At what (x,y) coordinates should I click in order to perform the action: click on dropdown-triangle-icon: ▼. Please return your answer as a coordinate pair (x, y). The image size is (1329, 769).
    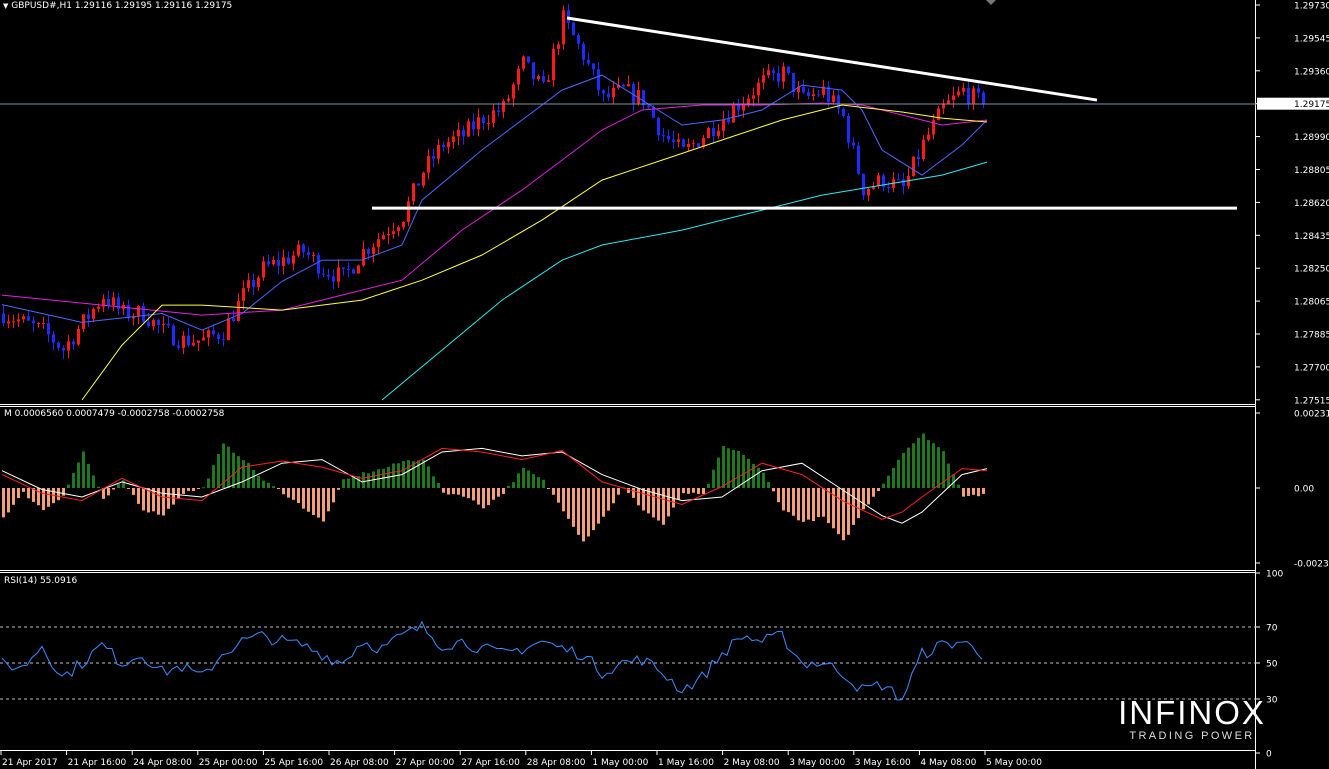
    Looking at the image, I should click on (6, 6).